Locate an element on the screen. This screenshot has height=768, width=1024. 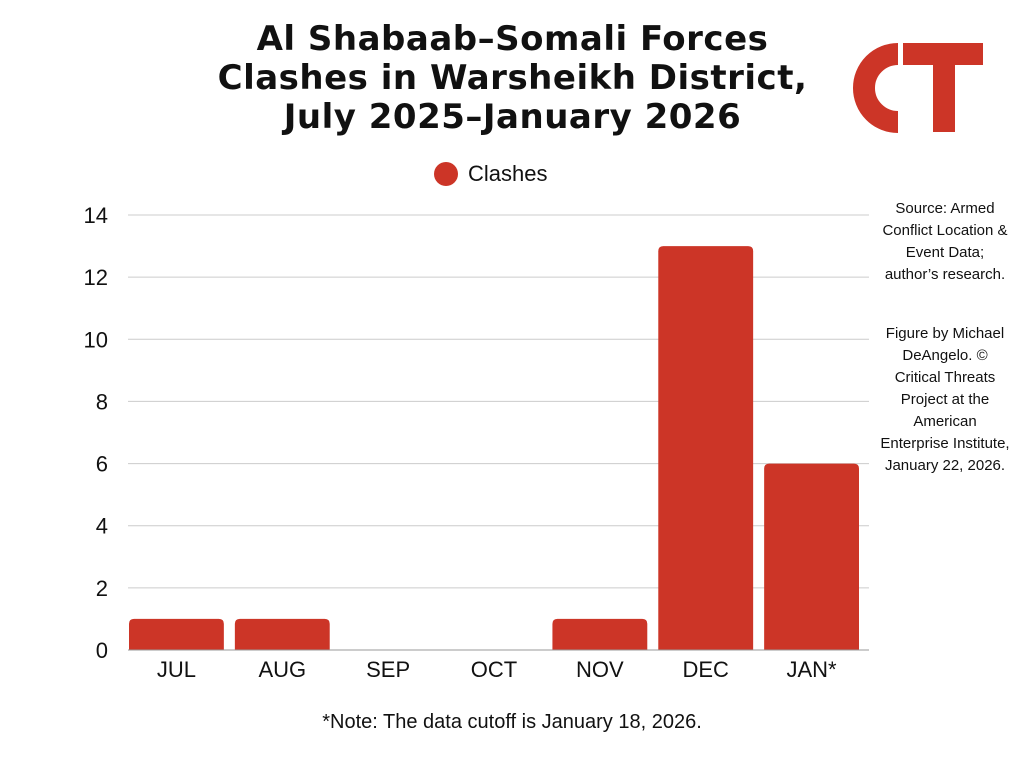
y-tick-label: 10 is located at coordinates (96, 339).